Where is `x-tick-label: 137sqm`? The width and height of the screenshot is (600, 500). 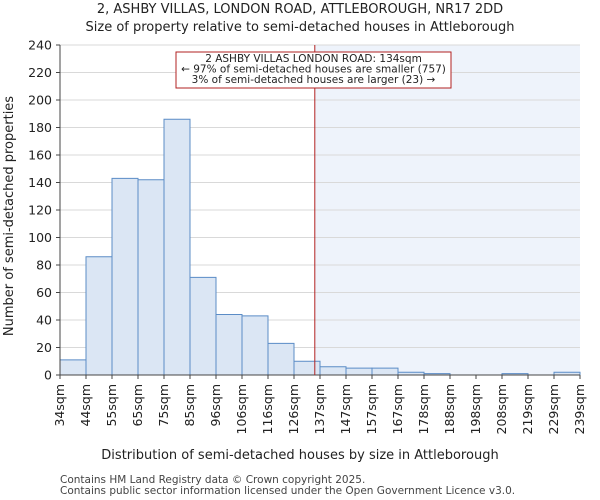 x-tick-label: 137sqm is located at coordinates (319, 409).